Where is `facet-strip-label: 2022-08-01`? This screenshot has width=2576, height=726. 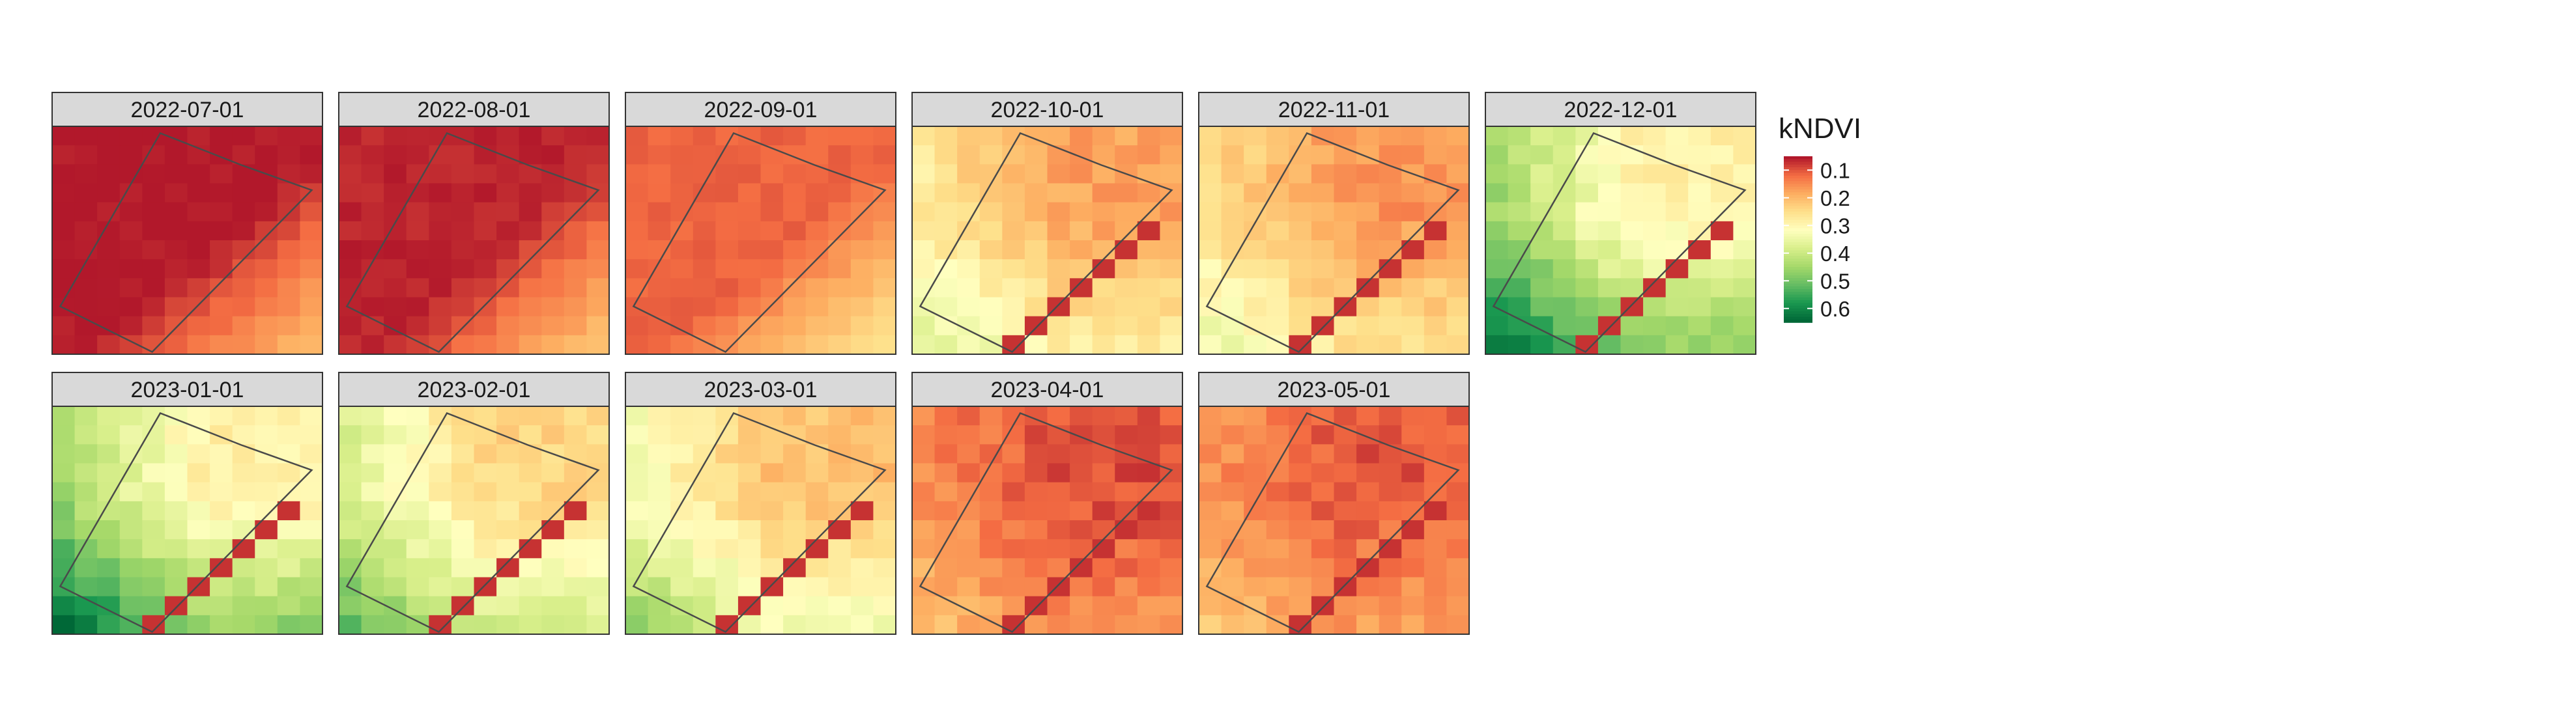
facet-strip-label: 2022-08-01 is located at coordinates (474, 110).